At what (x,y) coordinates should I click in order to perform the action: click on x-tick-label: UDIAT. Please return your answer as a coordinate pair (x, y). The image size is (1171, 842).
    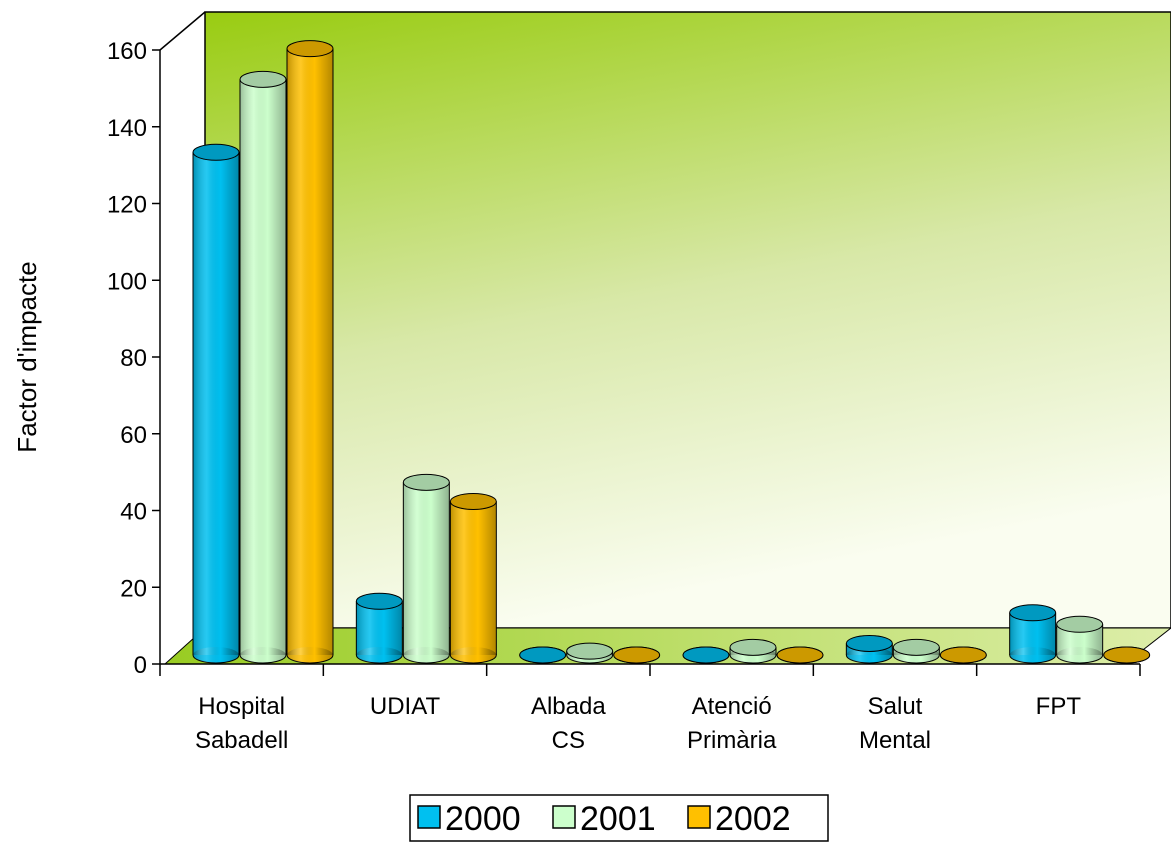
    Looking at the image, I should click on (405, 706).